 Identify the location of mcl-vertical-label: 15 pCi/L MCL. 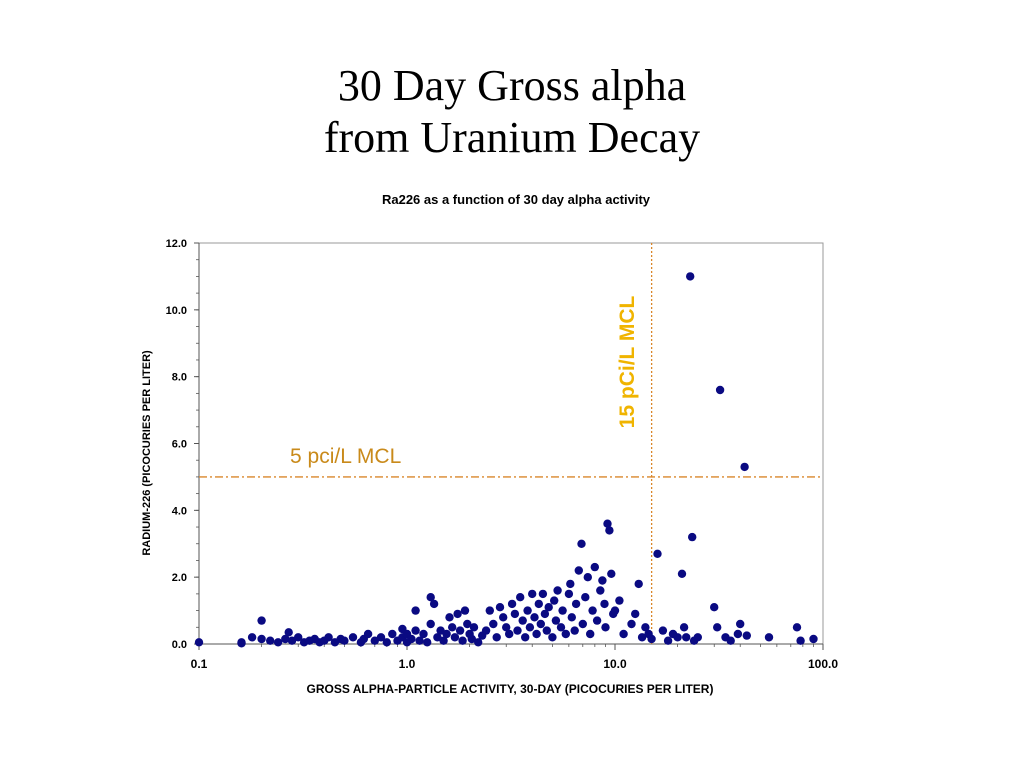
(627, 362).